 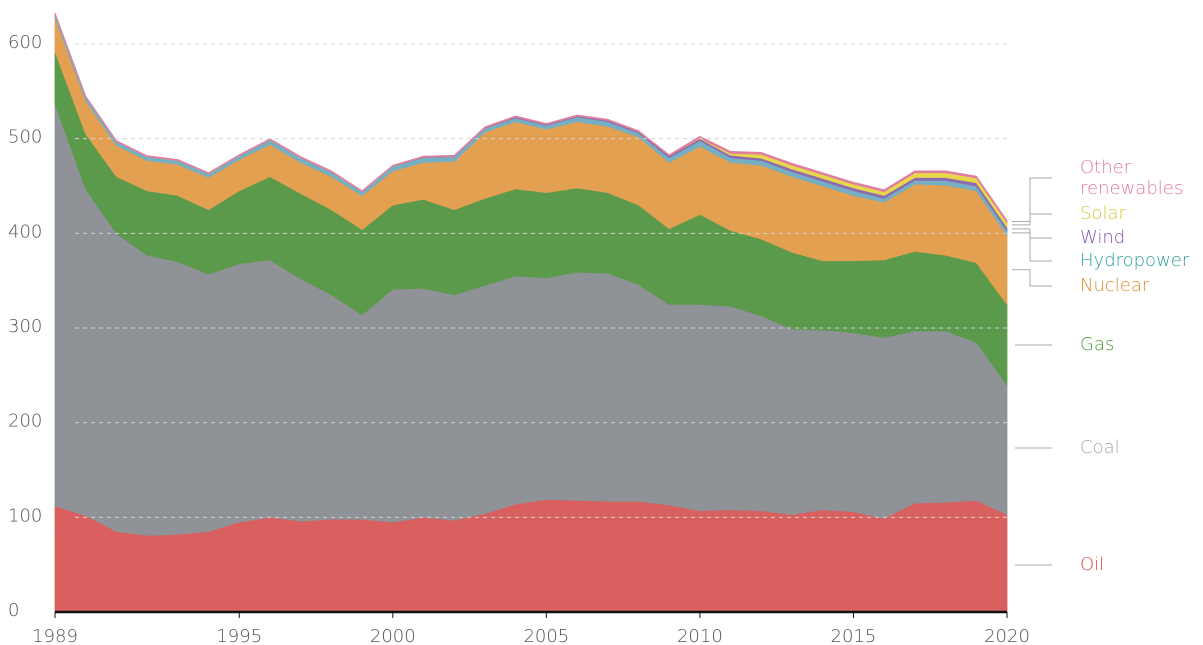 I want to click on x-tick-label: 2005, so click(x=546, y=635).